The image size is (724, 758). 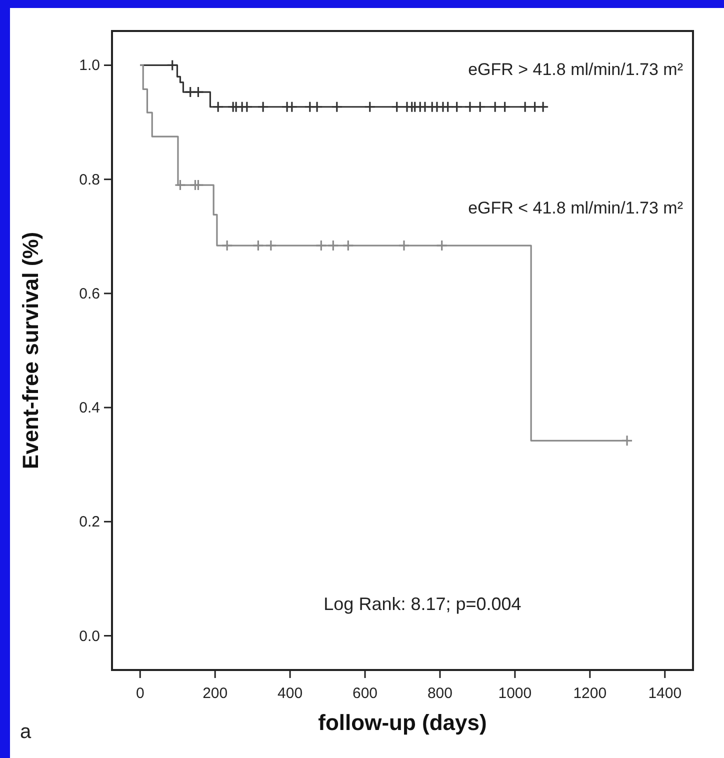 I want to click on text: a, so click(x=26, y=732).